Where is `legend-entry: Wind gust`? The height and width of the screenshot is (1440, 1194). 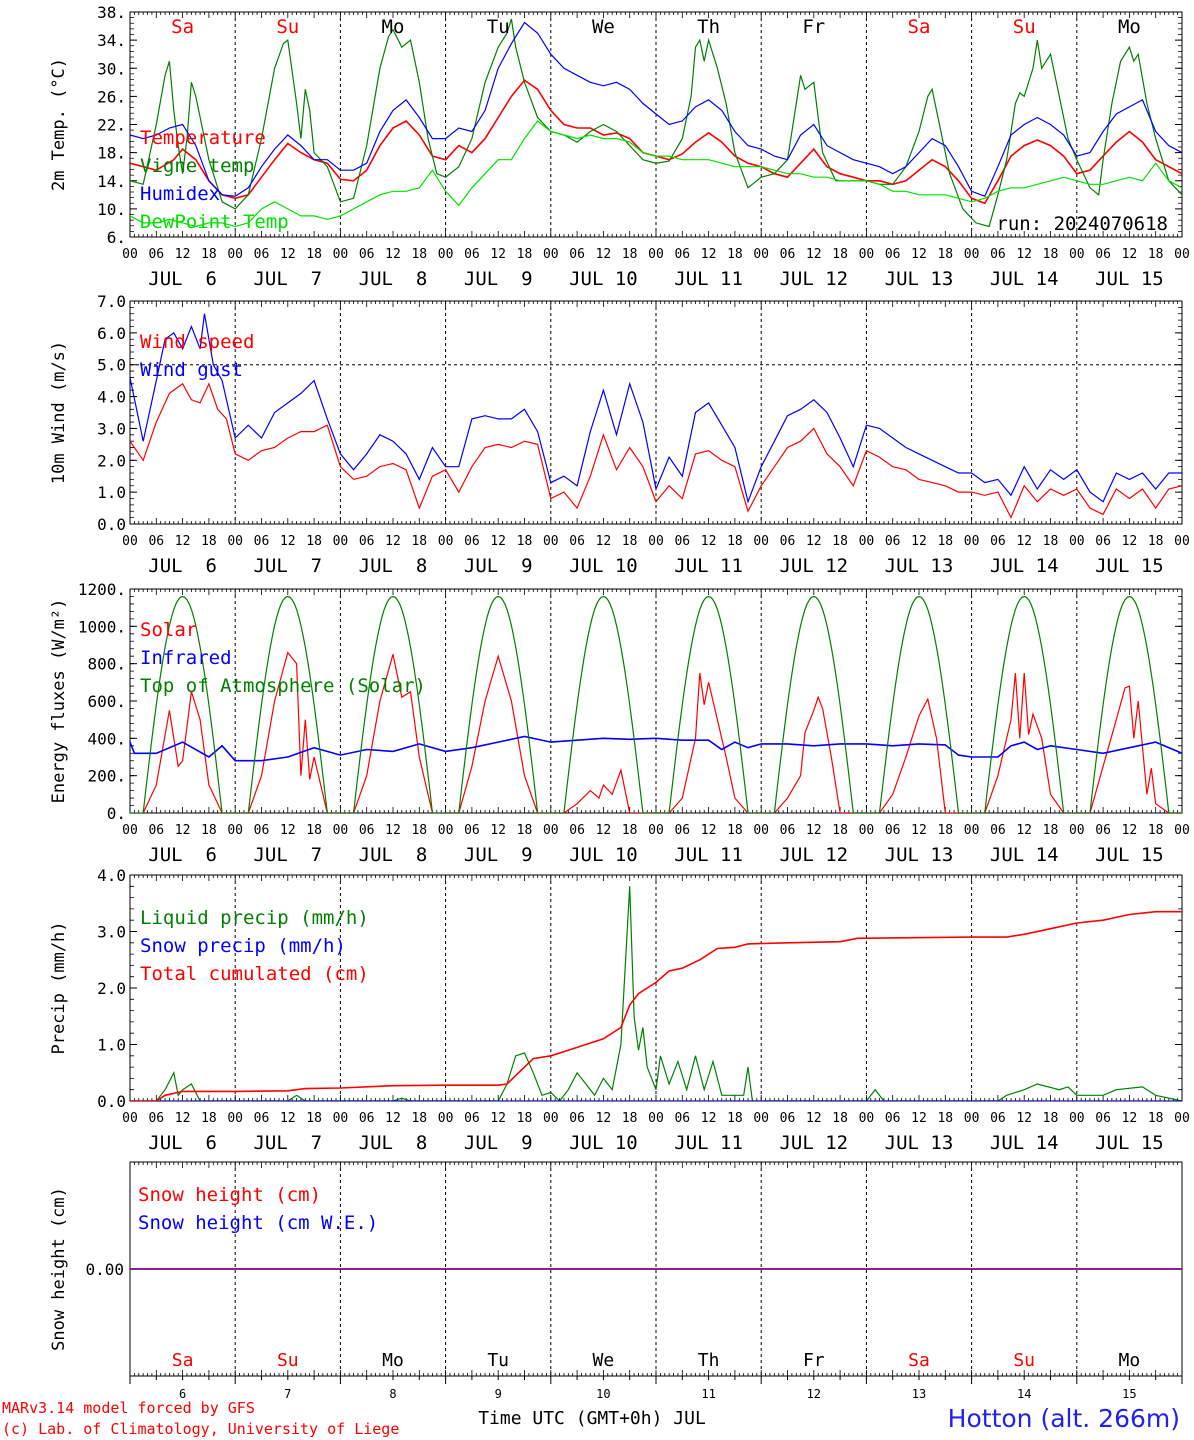 legend-entry: Wind gust is located at coordinates (191, 370).